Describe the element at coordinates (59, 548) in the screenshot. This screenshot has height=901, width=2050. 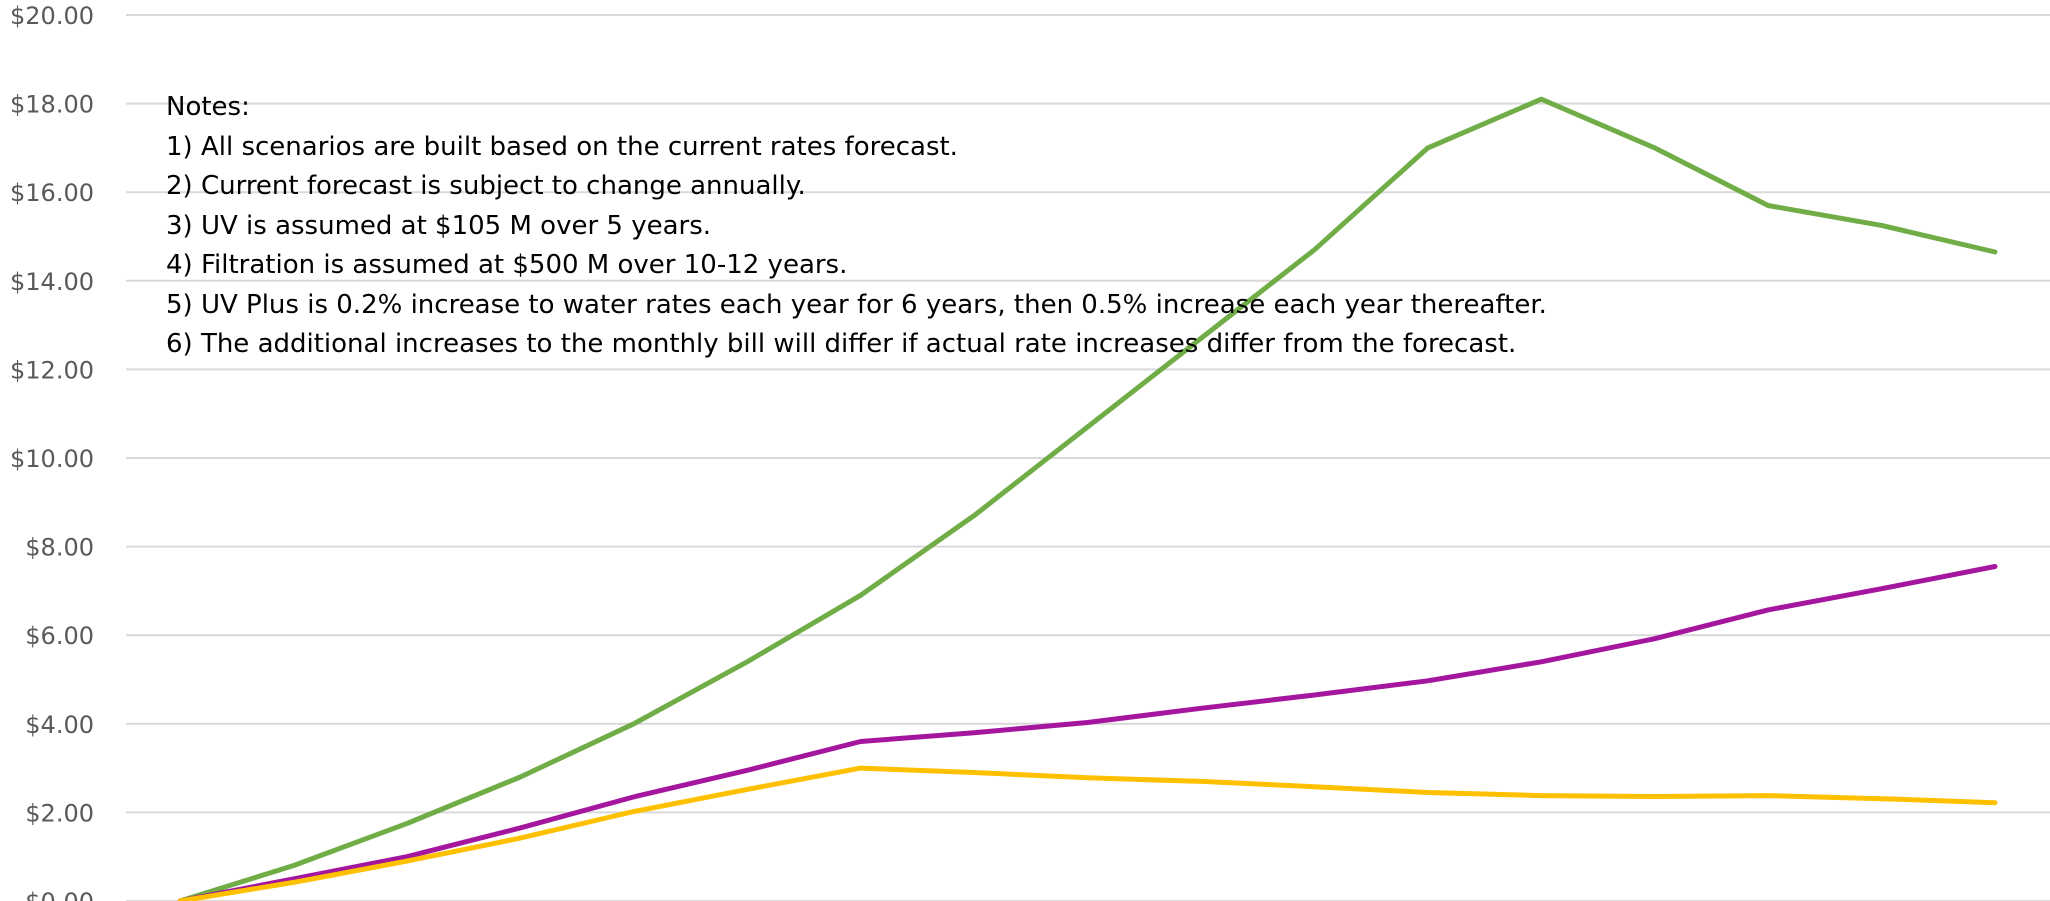
I see `y-tick-label: $8.00` at that location.